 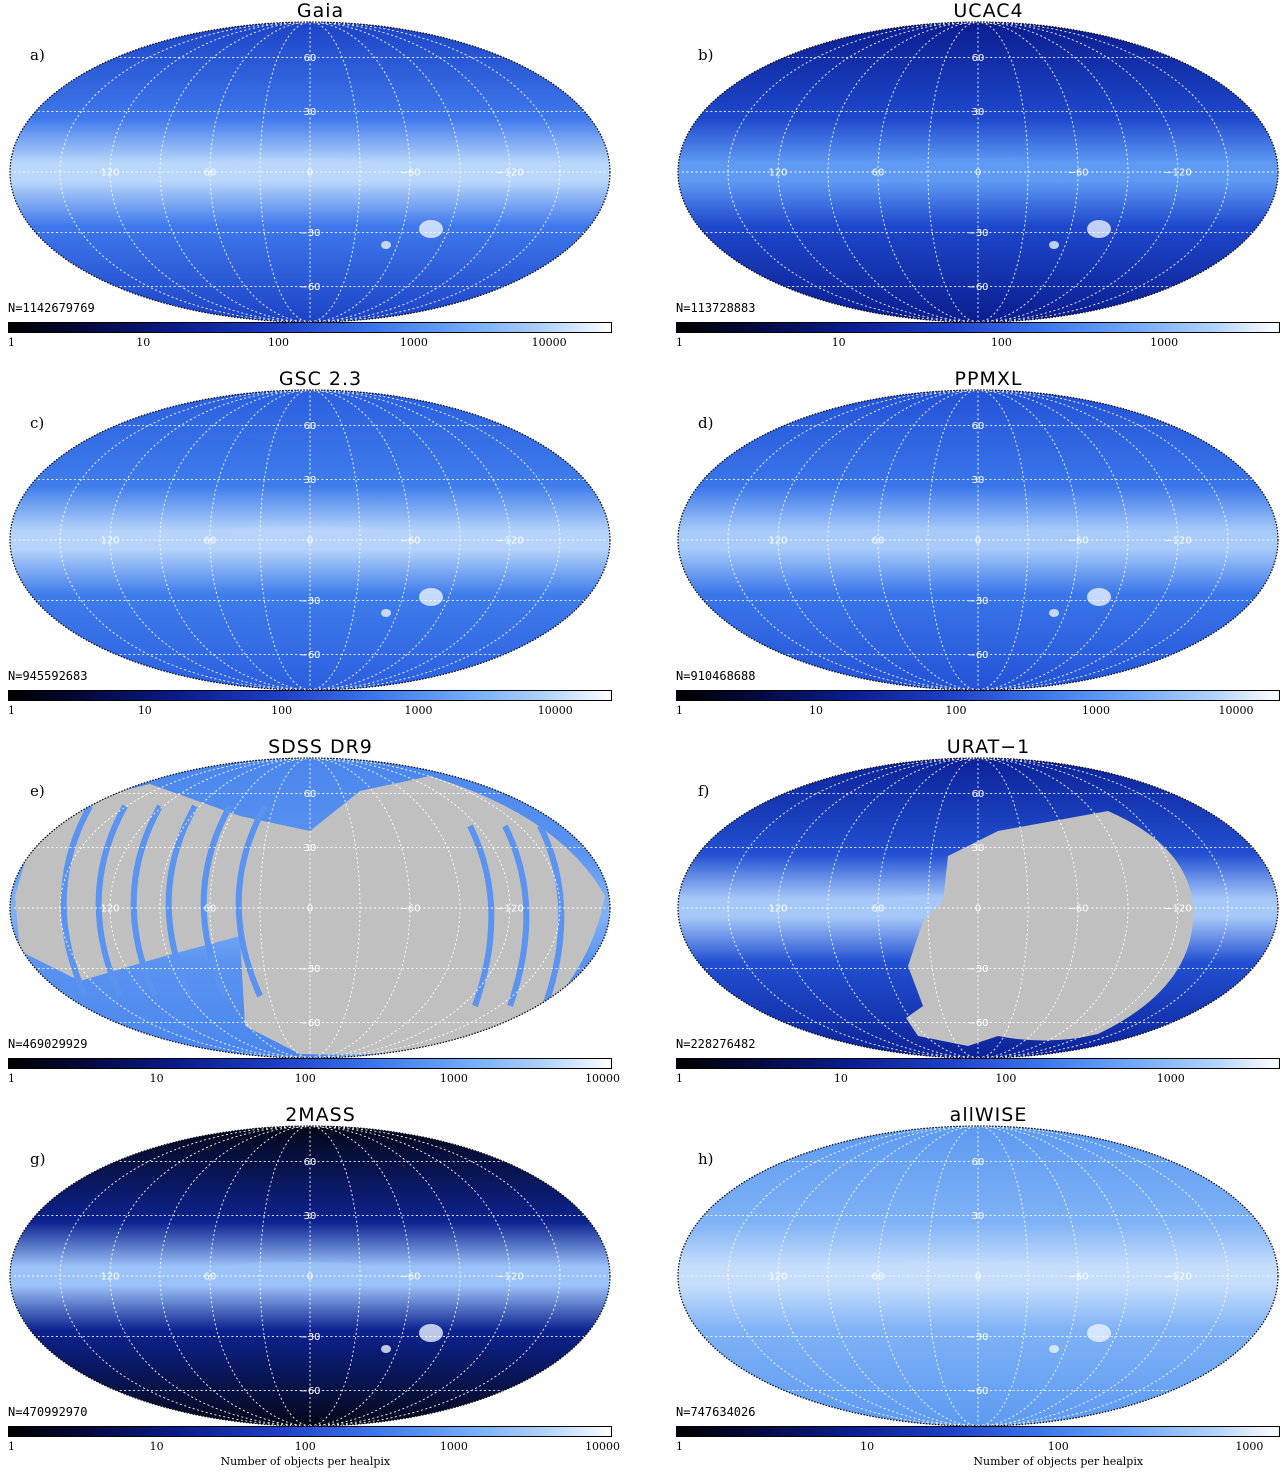 What do you see at coordinates (38, 1159) in the screenshot?
I see `panel-letter: g)` at bounding box center [38, 1159].